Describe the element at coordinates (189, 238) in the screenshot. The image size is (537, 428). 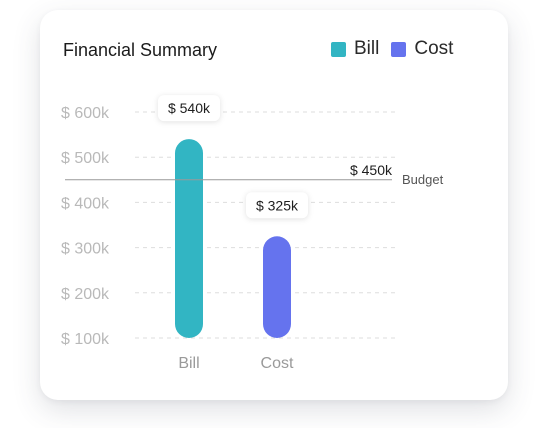
I see `bar-bill` at that location.